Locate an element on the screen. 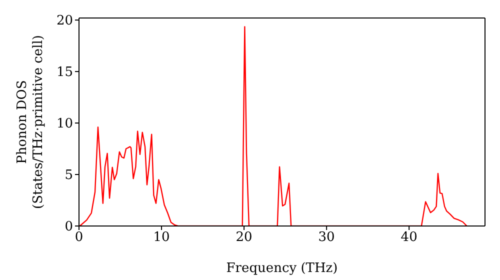 This screenshot has width=500, height=280. y-tick-label: 0 is located at coordinates (68, 227).